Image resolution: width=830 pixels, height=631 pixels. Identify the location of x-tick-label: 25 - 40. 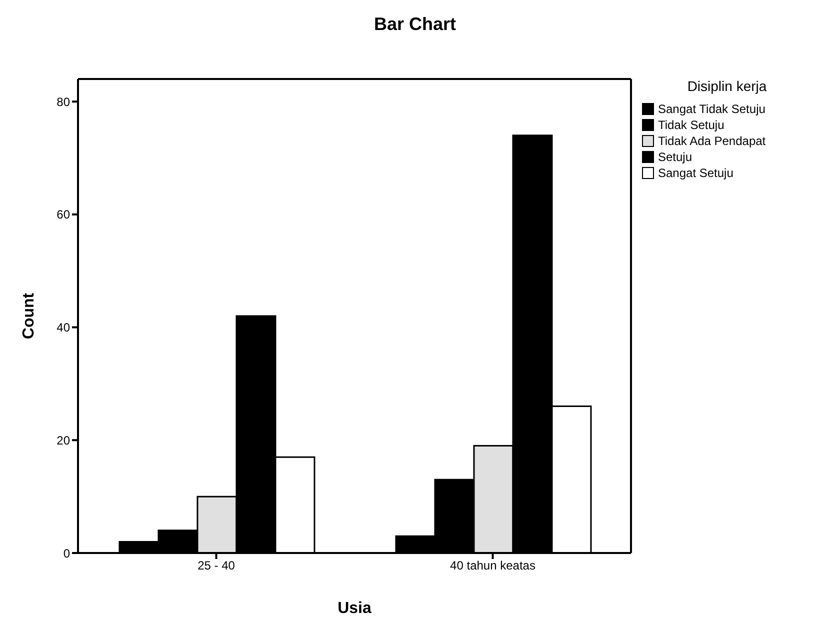
(217, 565).